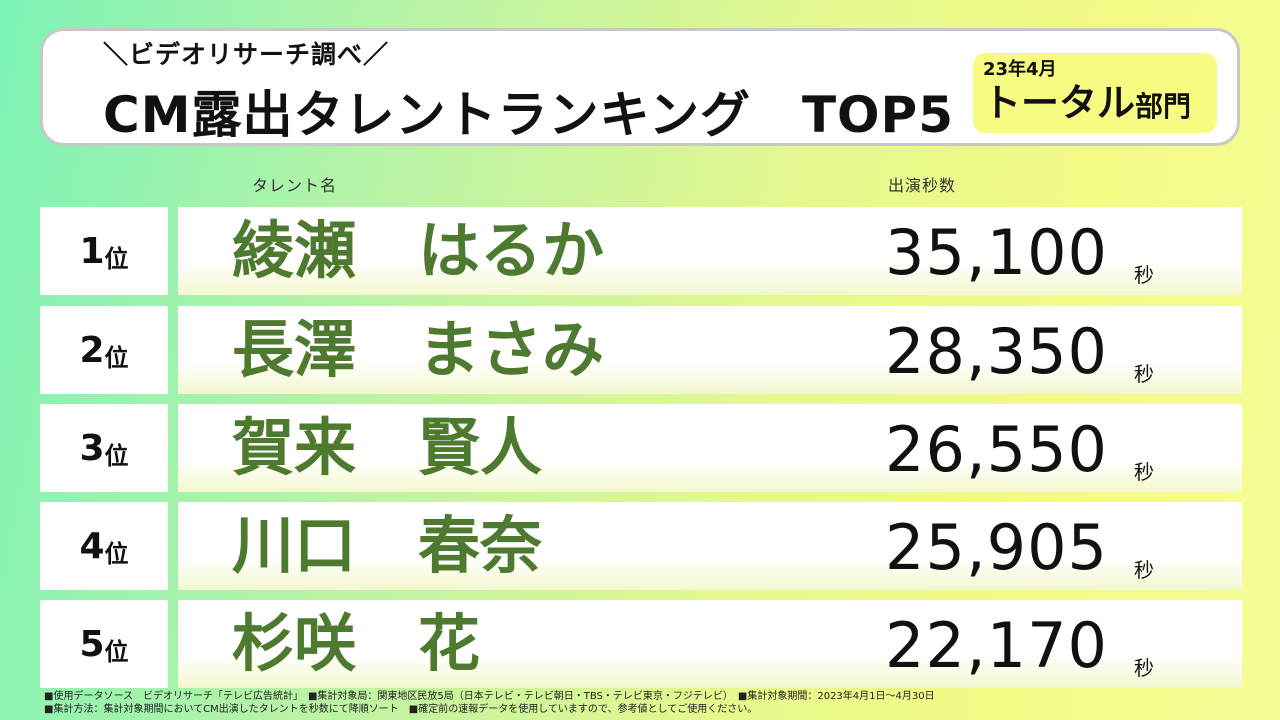 Image resolution: width=1280 pixels, height=720 pixels. Describe the element at coordinates (710, 644) in the screenshot. I see `talent-cell: 杉咲 花 22,170 秒` at that location.